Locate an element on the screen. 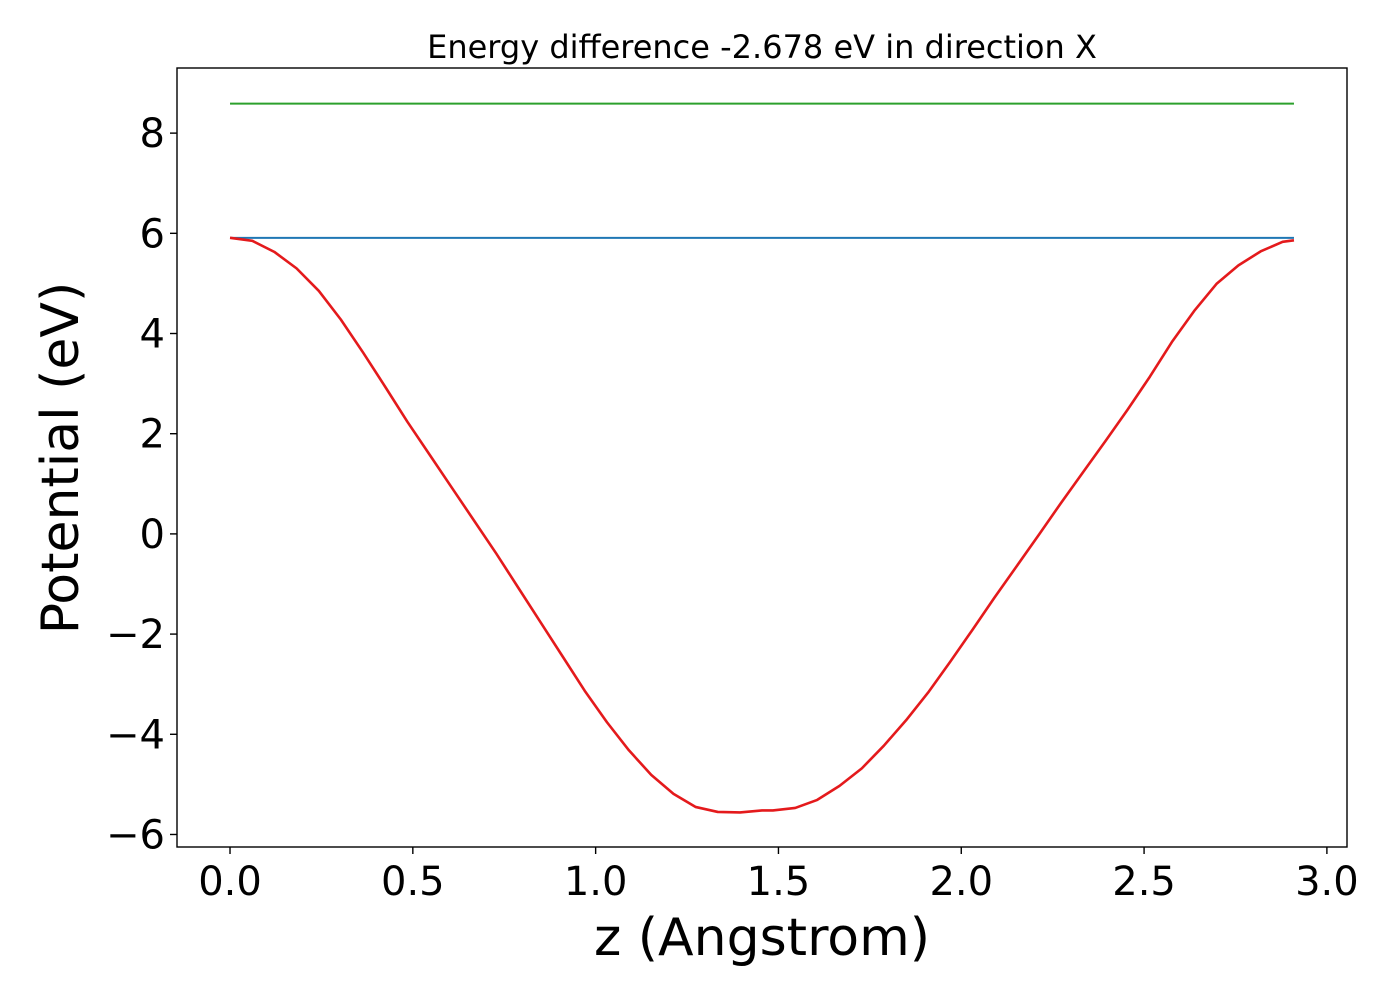 Image resolution: width=1400 pixels, height=1000 pixels. y-axis-ticks: −6 −4 −2 0 2 4 6 8 is located at coordinates (141, 484).